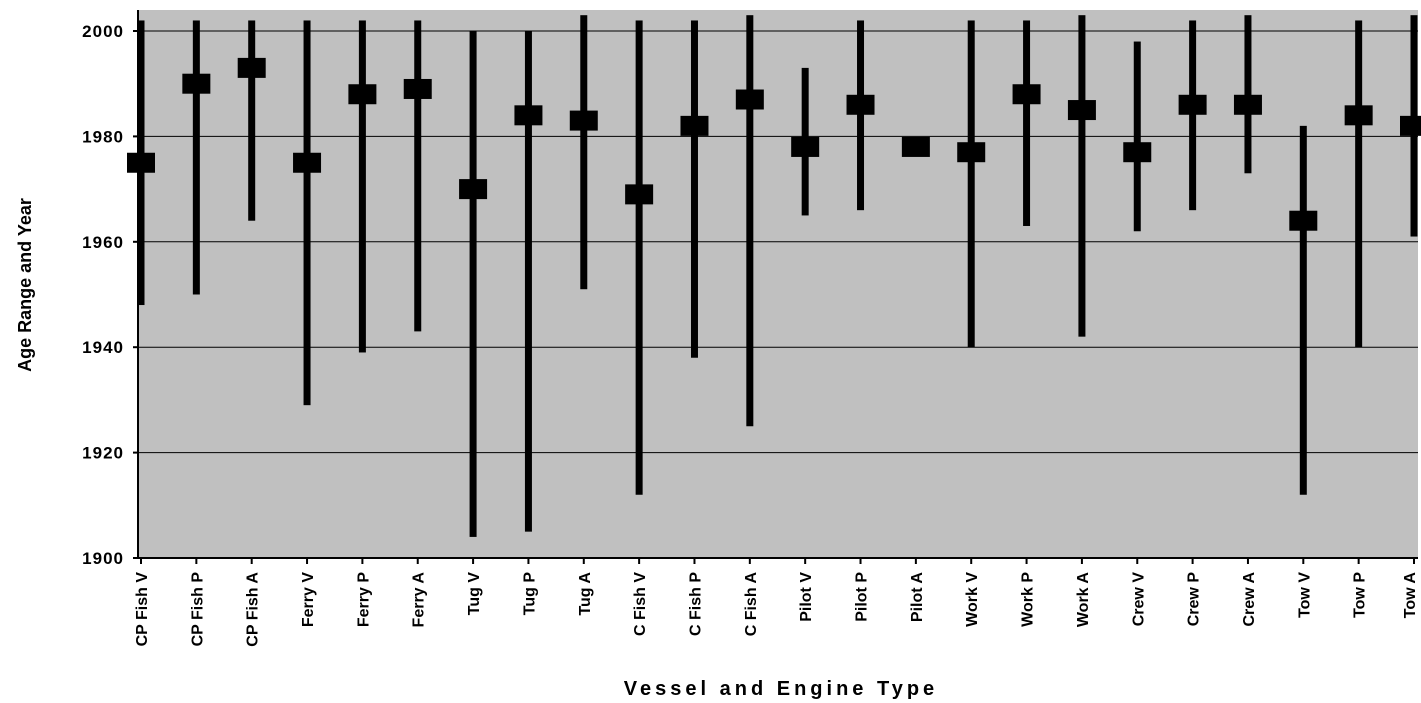 The width and height of the screenshot is (1421, 703). Describe the element at coordinates (529, 594) in the screenshot. I see `x-tick-label: Tug P` at that location.